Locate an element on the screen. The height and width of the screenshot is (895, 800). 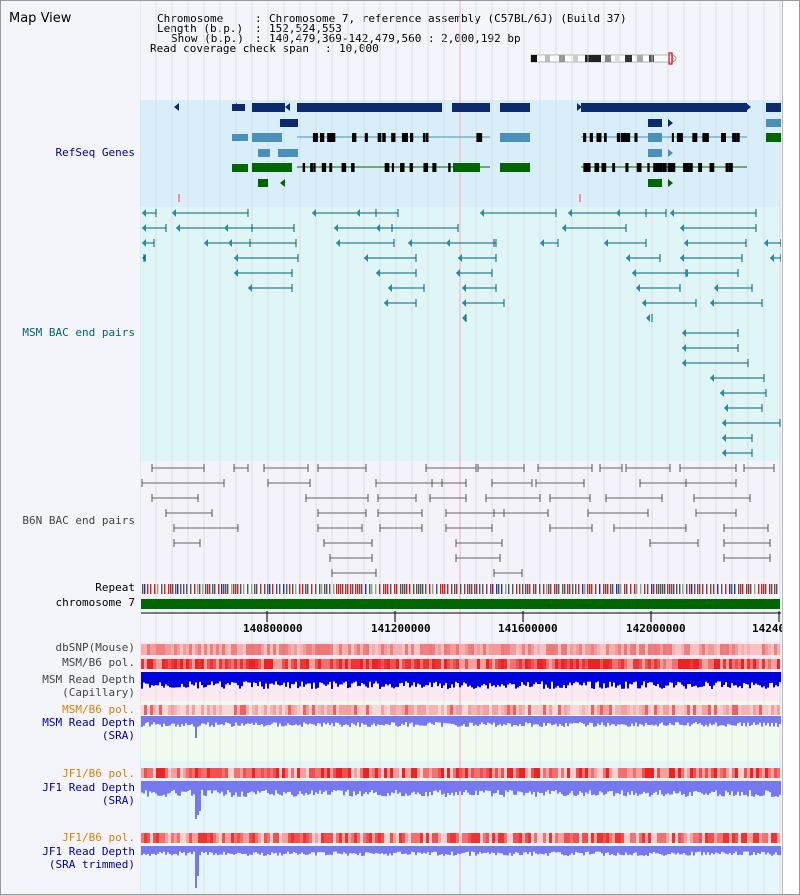
track-label-msm-b6-pol: MSM/B6 pol. is located at coordinates (98, 662).